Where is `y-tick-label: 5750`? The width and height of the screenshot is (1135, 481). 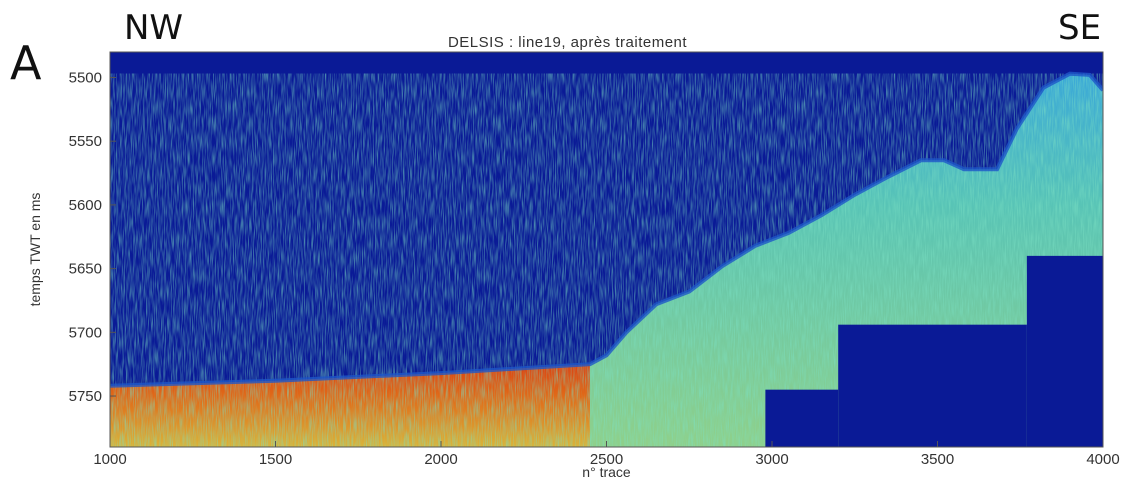 y-tick-label: 5750 is located at coordinates (85, 396).